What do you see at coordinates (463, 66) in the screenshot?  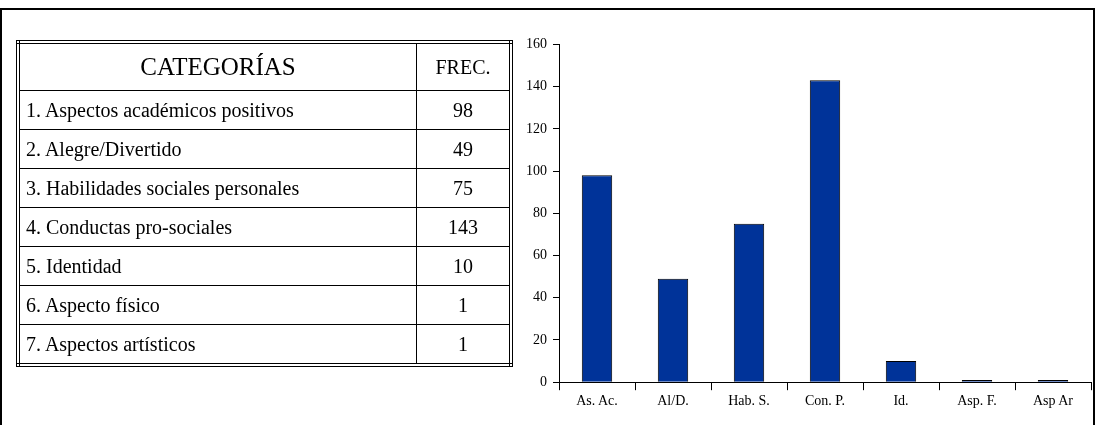 I see `text: FREC.` at bounding box center [463, 66].